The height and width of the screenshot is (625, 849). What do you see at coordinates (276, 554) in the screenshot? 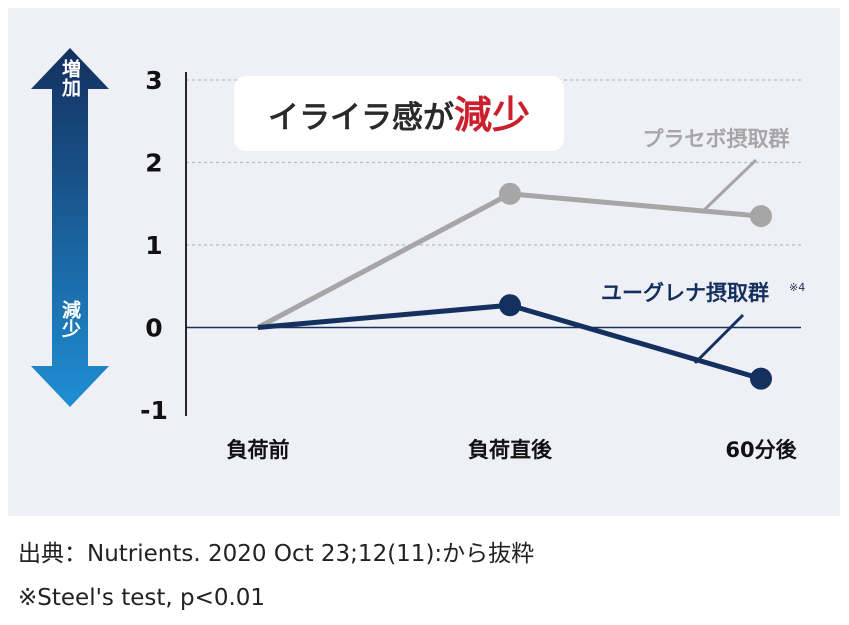
I see `source-citation: 出典：Nutrients. 2020 Oct 23;12(11):から抜粋` at bounding box center [276, 554].